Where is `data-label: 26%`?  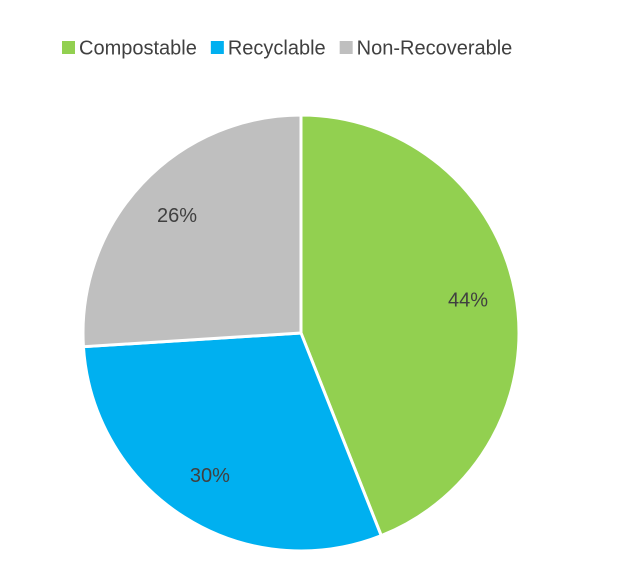 data-label: 26% is located at coordinates (177, 216).